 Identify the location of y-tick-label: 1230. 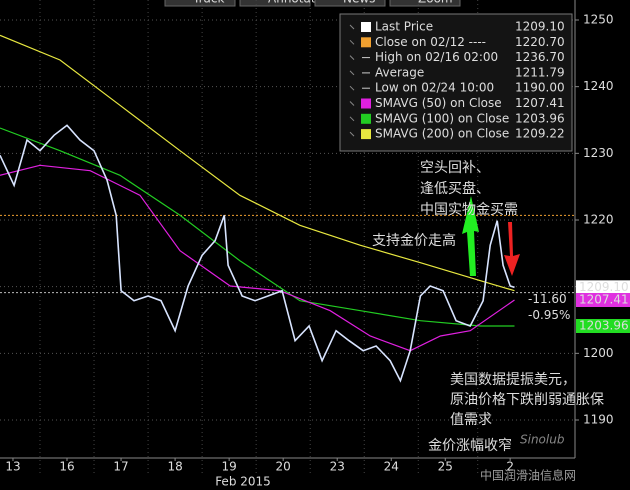
(598, 153).